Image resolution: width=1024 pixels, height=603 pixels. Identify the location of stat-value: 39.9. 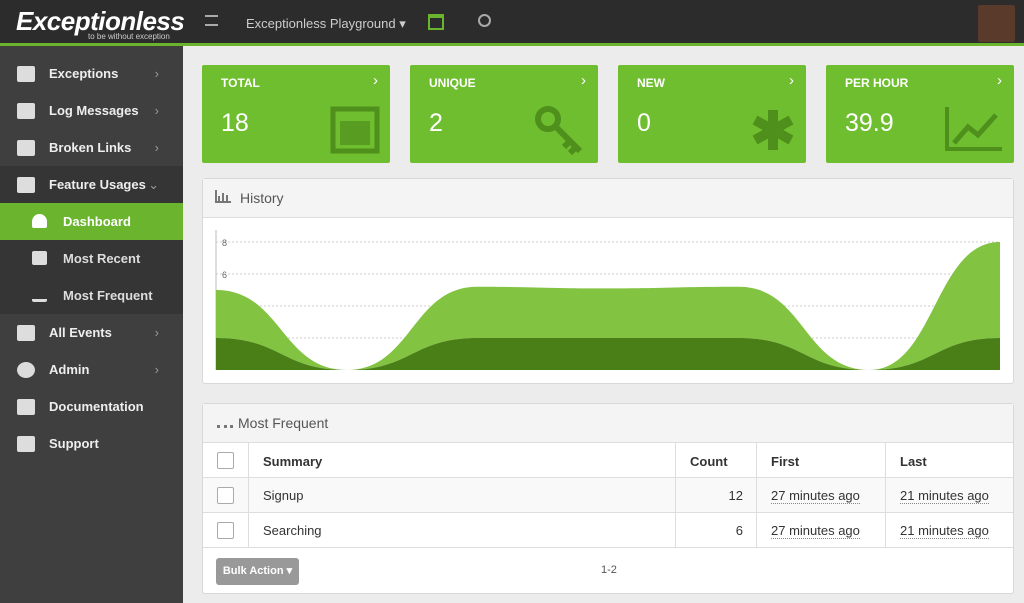
(869, 123).